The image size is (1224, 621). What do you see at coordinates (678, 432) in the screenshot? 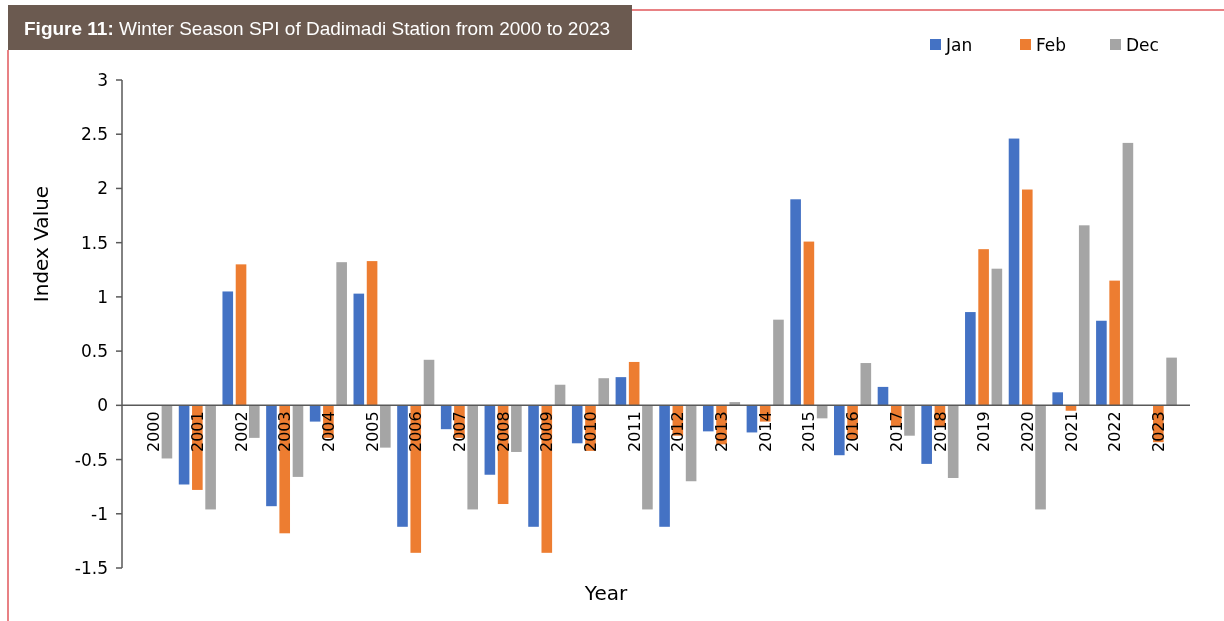
I see `x-tick-label: 2012` at bounding box center [678, 432].